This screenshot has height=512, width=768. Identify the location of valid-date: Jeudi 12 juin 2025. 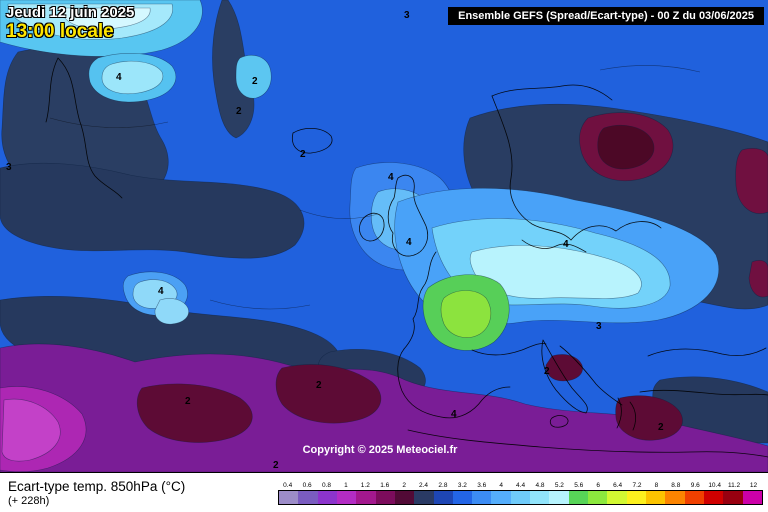
(70, 12).